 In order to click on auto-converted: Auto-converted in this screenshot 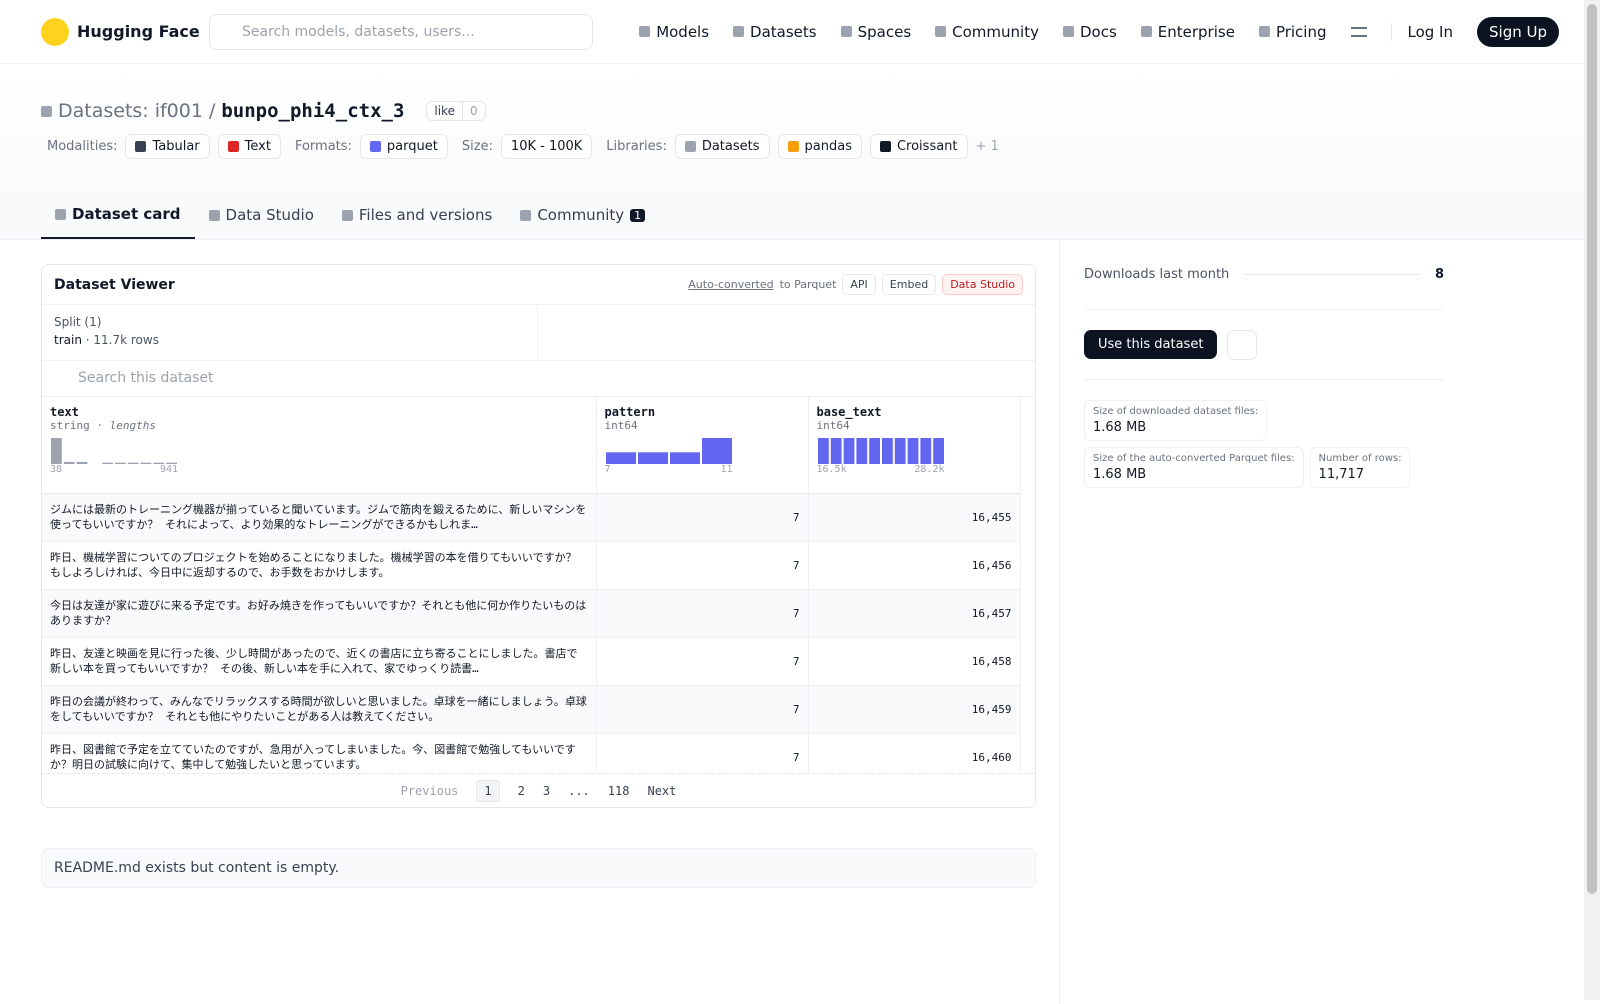, I will do `click(731, 284)`.